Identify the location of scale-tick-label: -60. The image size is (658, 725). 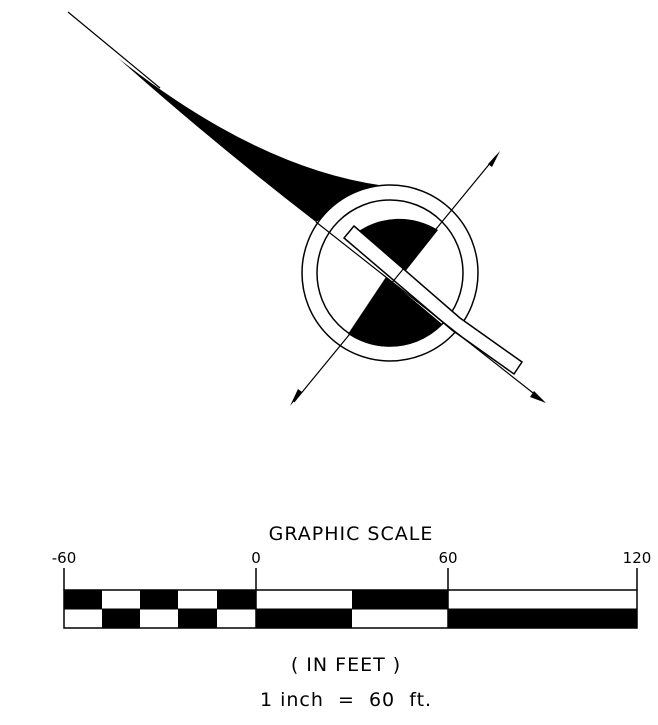
(64, 558).